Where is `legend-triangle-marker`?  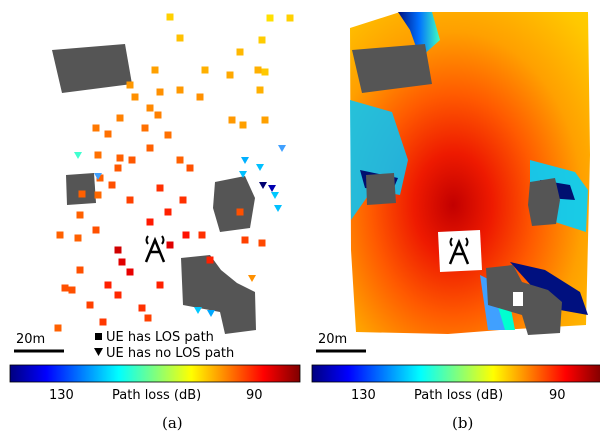
legend-triangle-marker is located at coordinates (98, 352).